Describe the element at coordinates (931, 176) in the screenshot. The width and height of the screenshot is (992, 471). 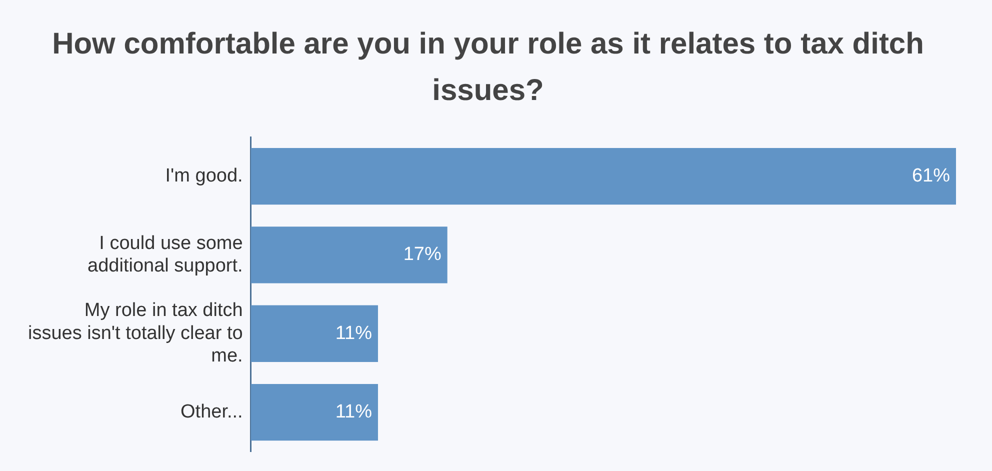
I see `data-label: 61%` at that location.